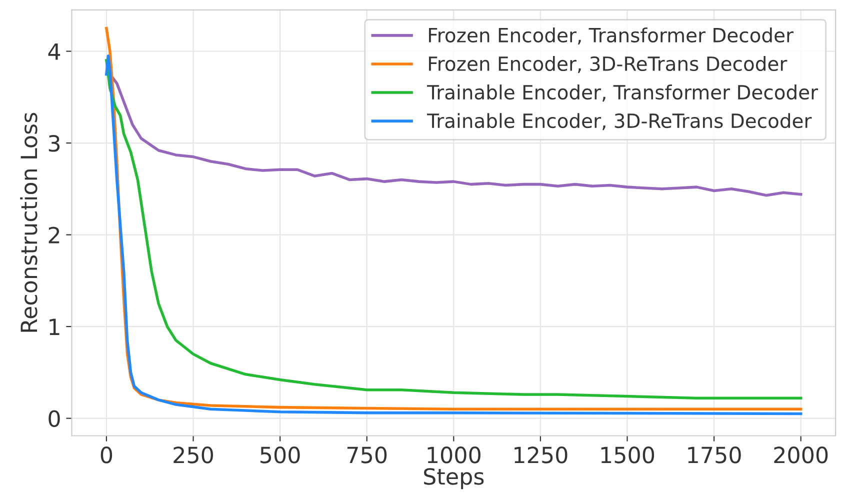 This screenshot has height=498, width=844. I want to click on y-tick-label: 0, so click(54, 419).